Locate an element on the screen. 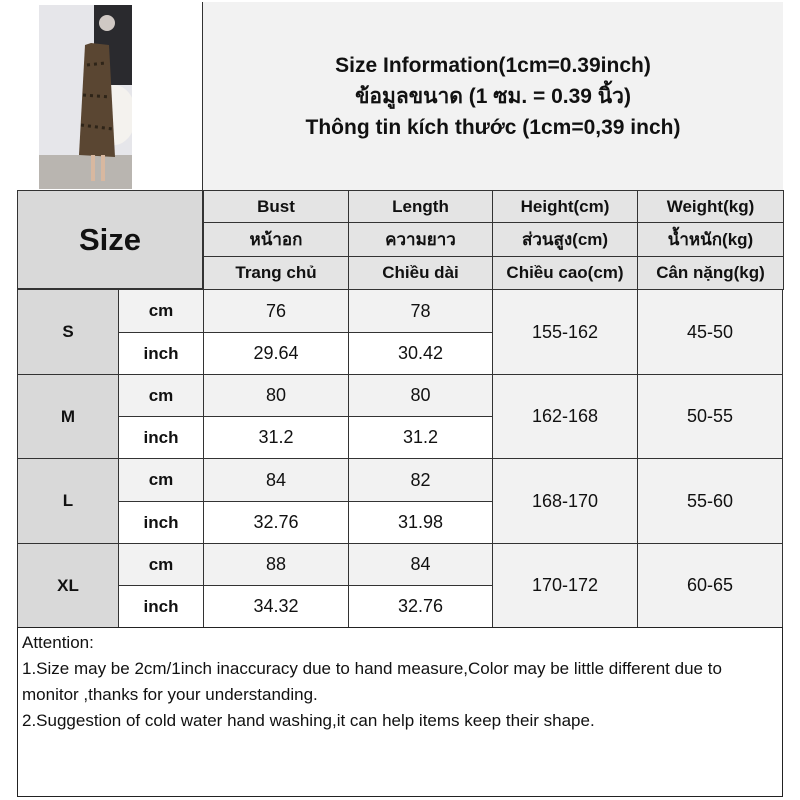 Image resolution: width=800 pixels, height=800 pixels. size-label-xl: XL is located at coordinates (68, 585).